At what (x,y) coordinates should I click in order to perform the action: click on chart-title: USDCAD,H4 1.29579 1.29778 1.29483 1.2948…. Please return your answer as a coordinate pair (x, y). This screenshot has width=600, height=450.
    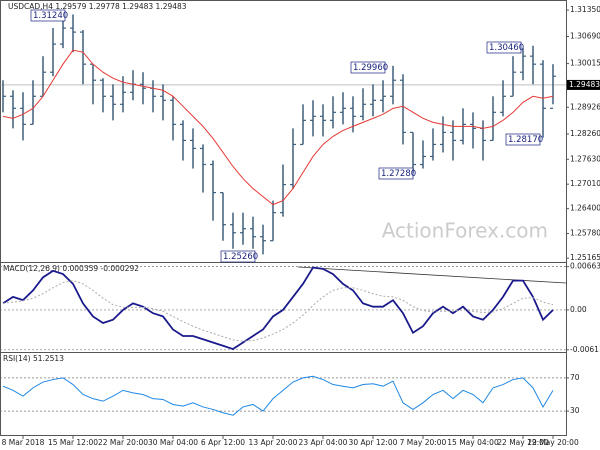
    Looking at the image, I should click on (97, 6).